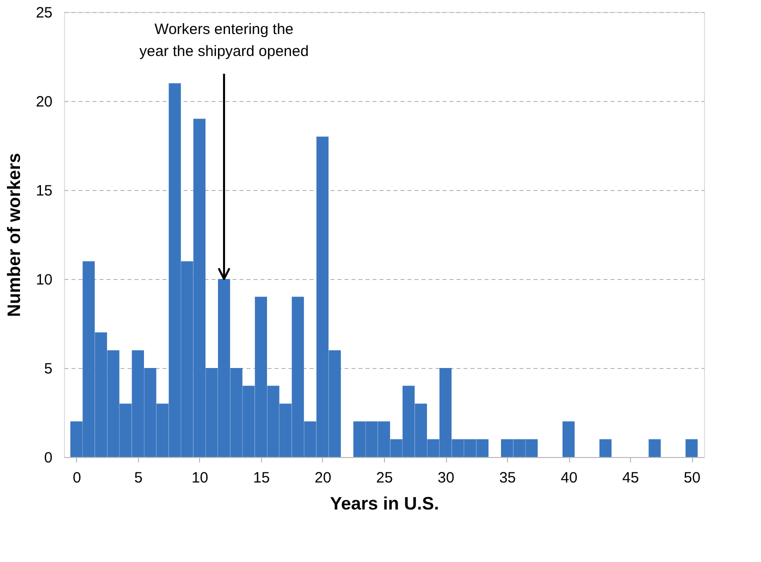 This screenshot has height=562, width=761. I want to click on y-tick-label: 10, so click(44, 280).